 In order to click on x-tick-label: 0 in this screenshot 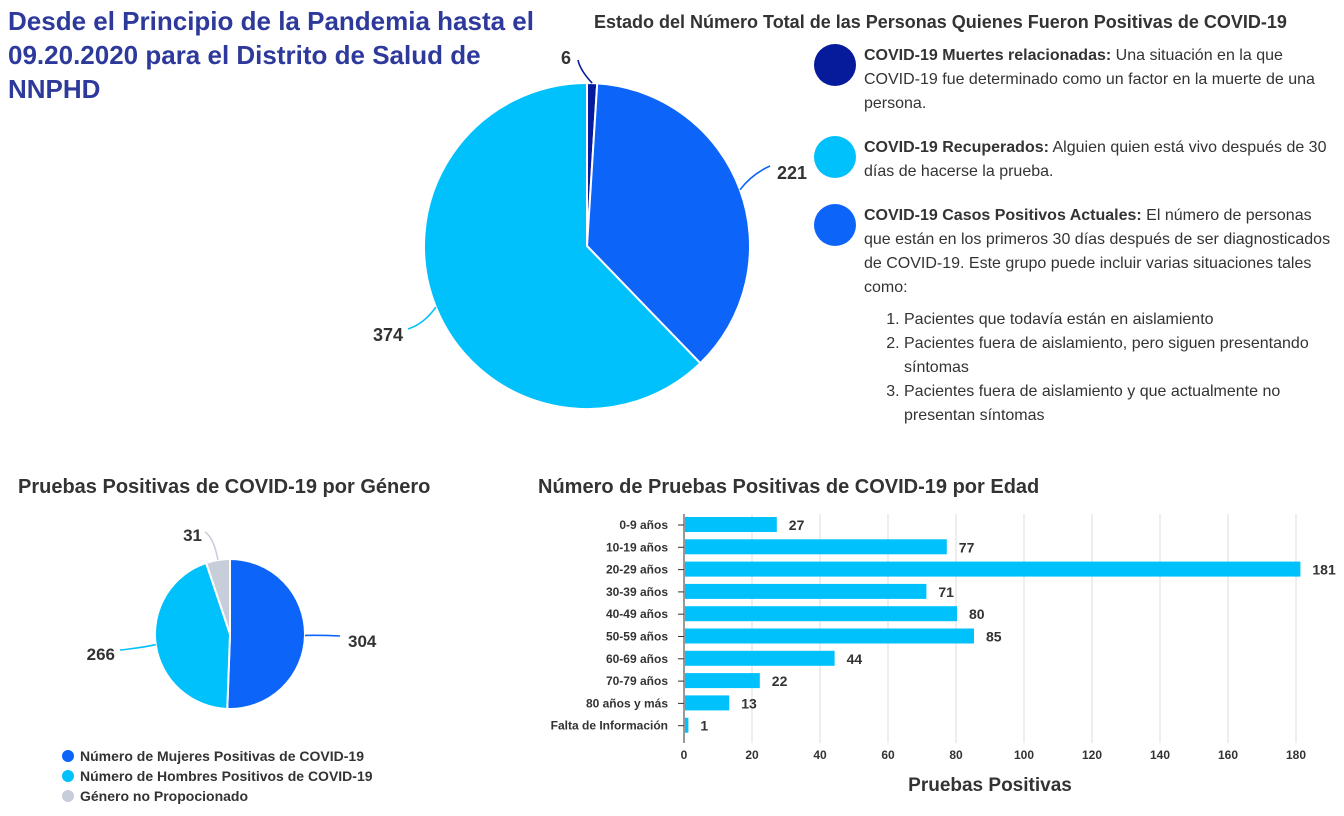, I will do `click(684, 755)`.